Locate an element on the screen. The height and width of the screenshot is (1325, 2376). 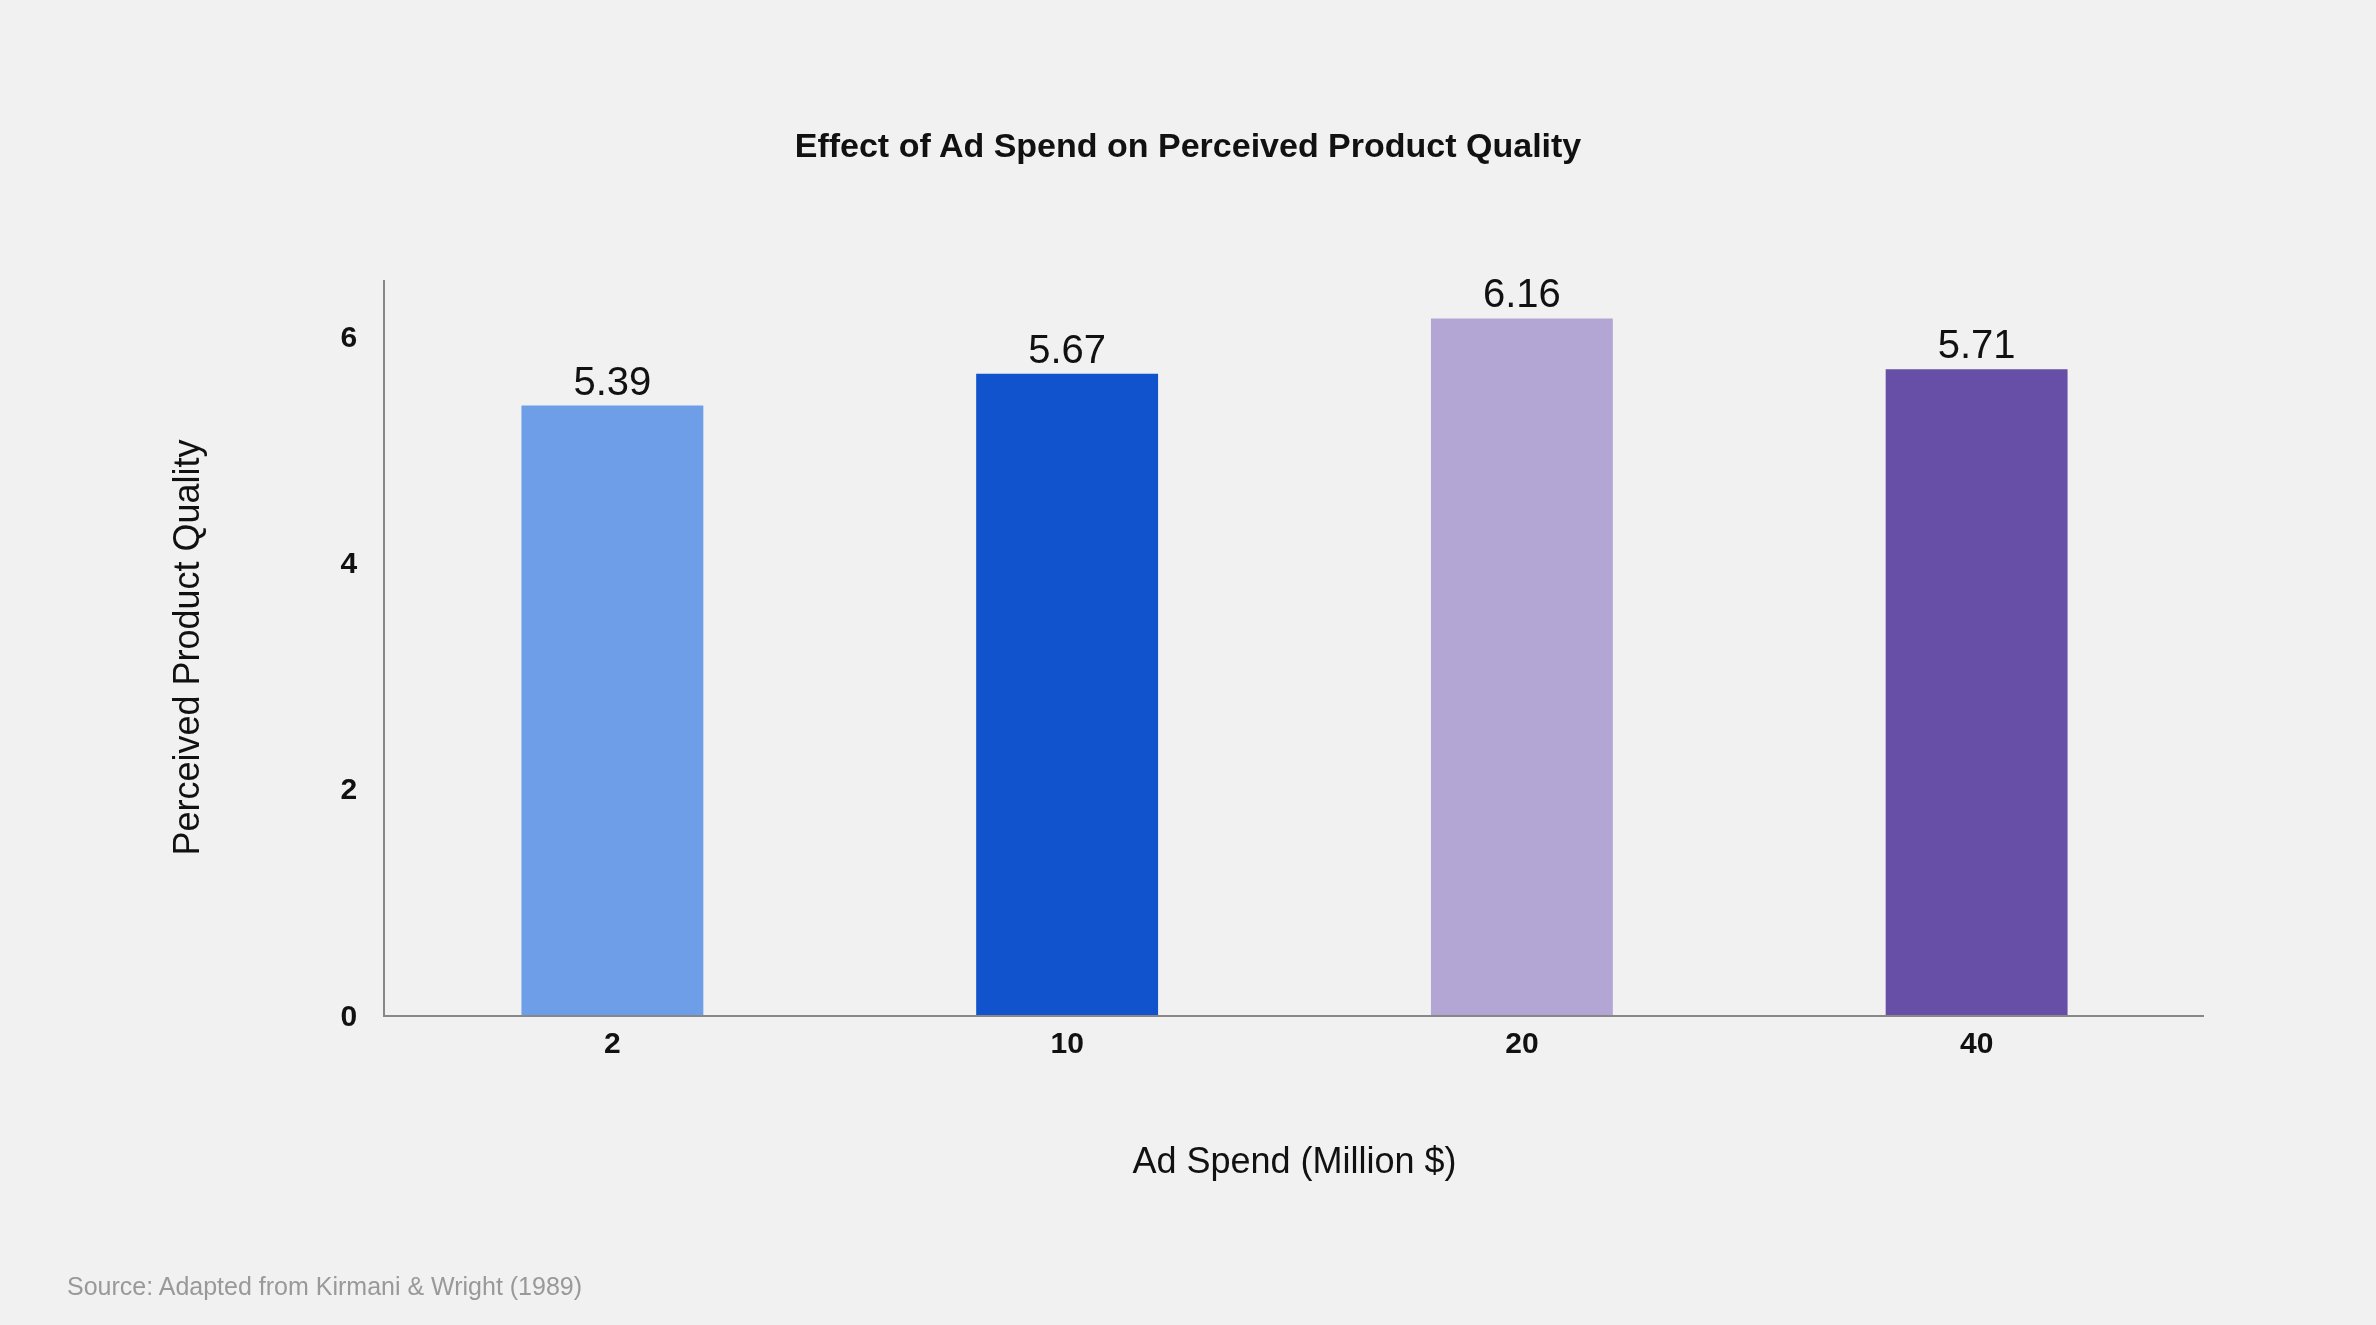
y-tick-label: 4 is located at coordinates (349, 563).